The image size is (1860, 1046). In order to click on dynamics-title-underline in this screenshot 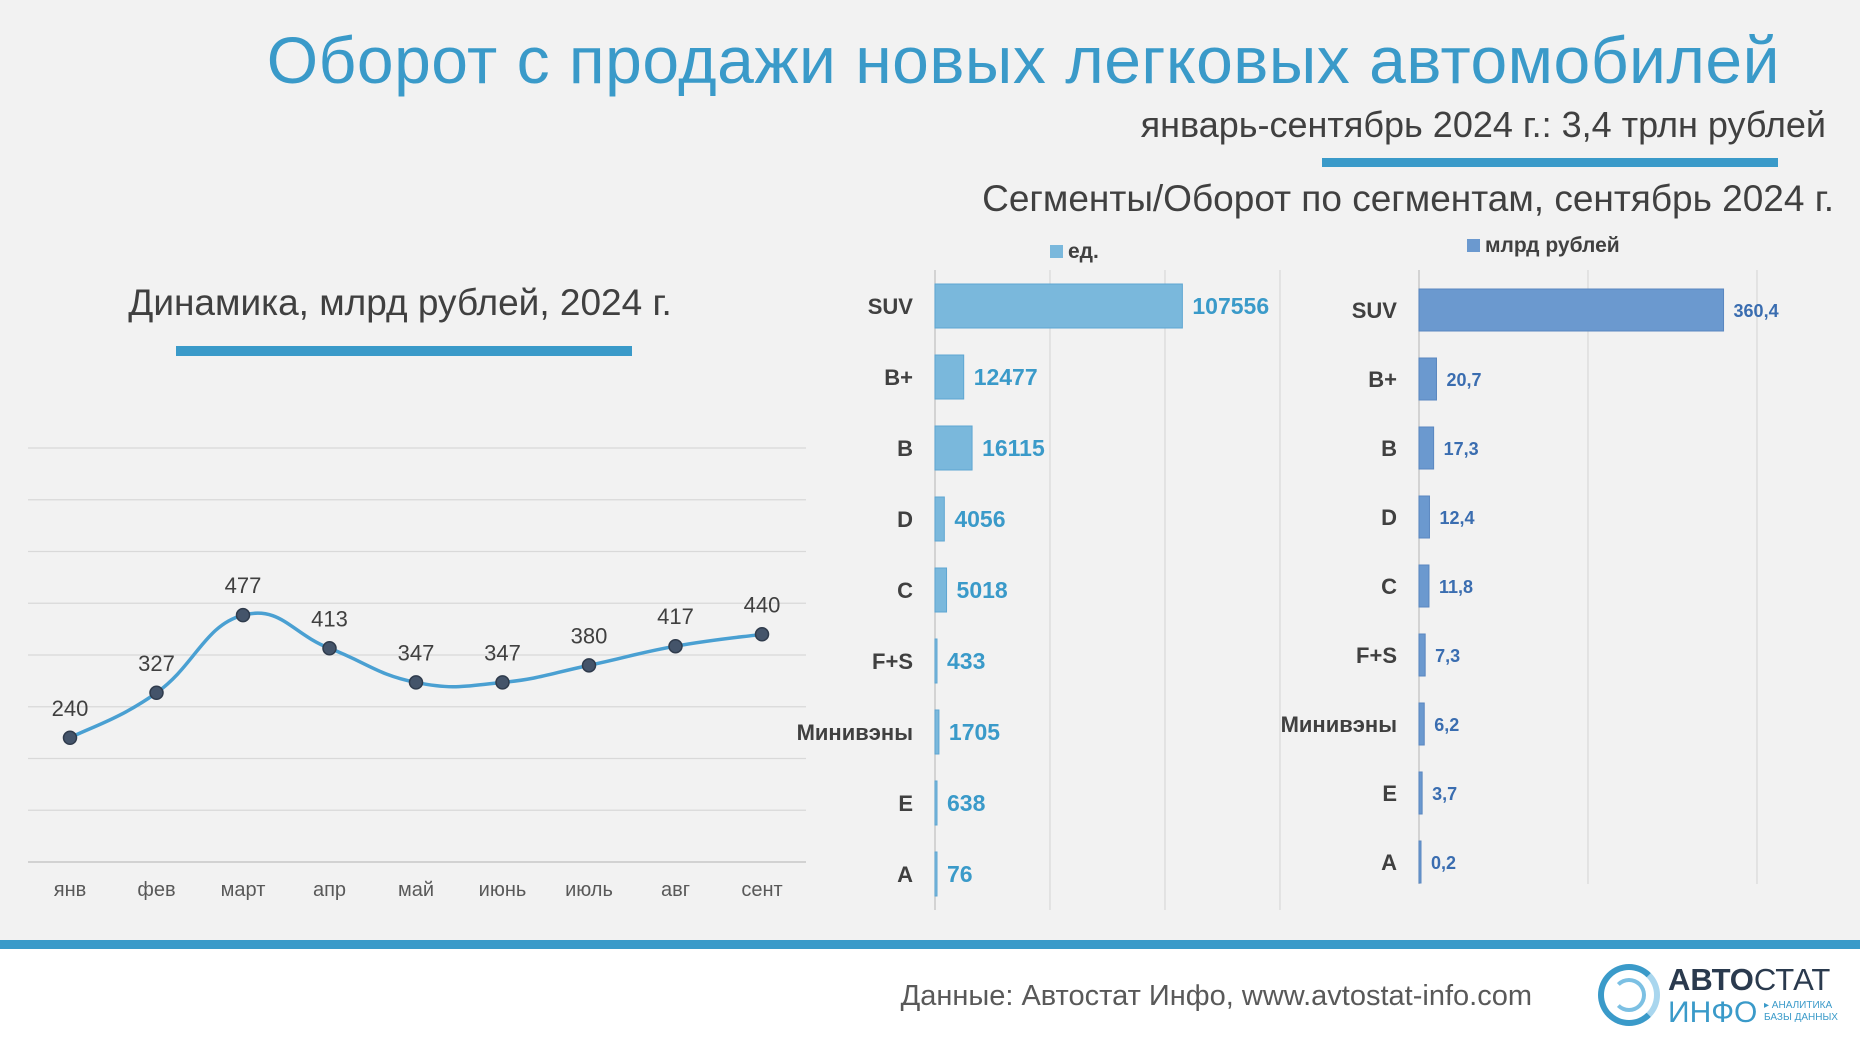, I will do `click(404, 351)`.